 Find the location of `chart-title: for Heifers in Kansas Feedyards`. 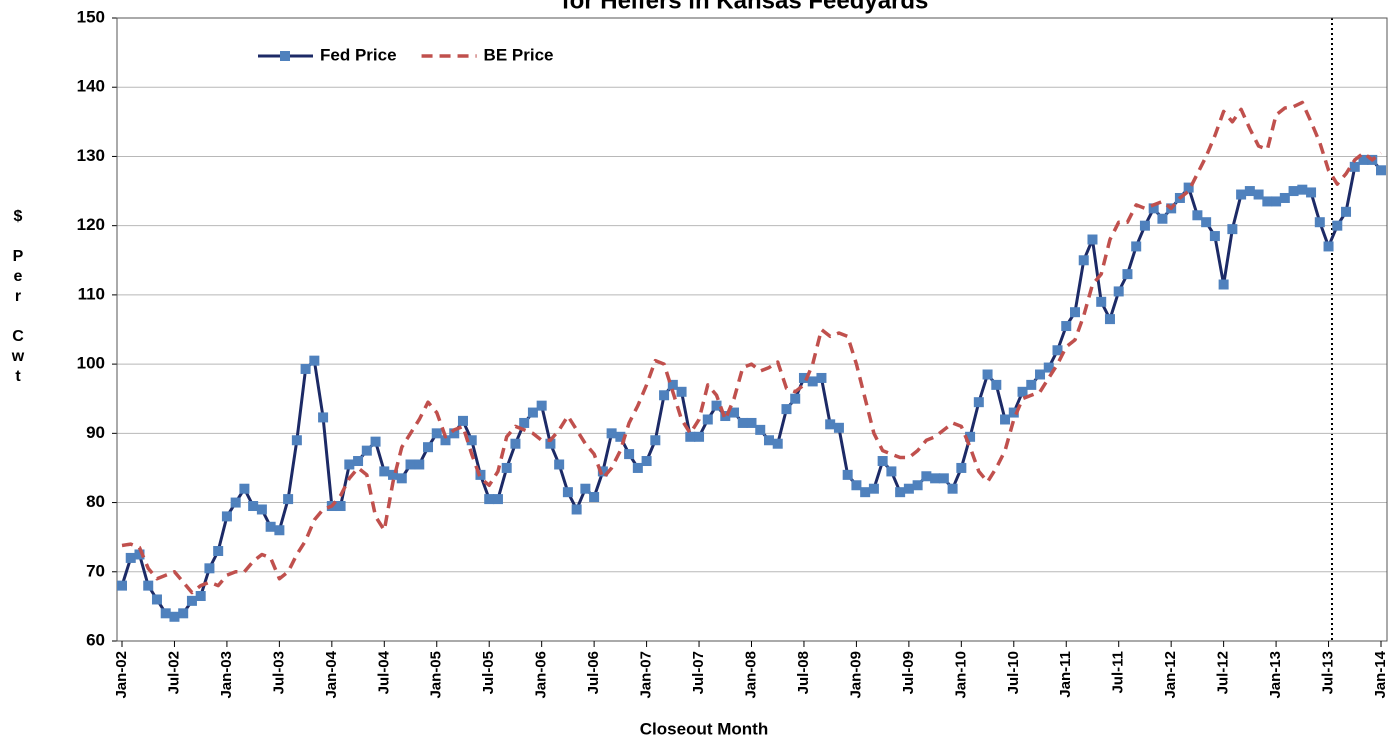

chart-title: for Heifers in Kansas Feedyards is located at coordinates (745, 7).